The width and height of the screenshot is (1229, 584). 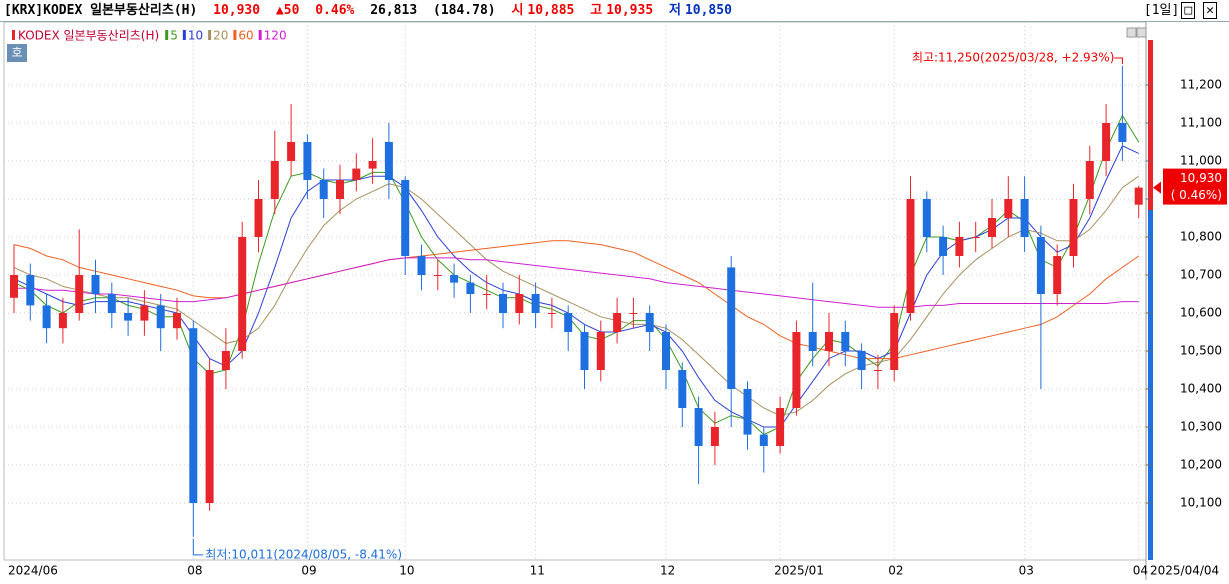 I want to click on min-arrow, so click(x=198, y=547).